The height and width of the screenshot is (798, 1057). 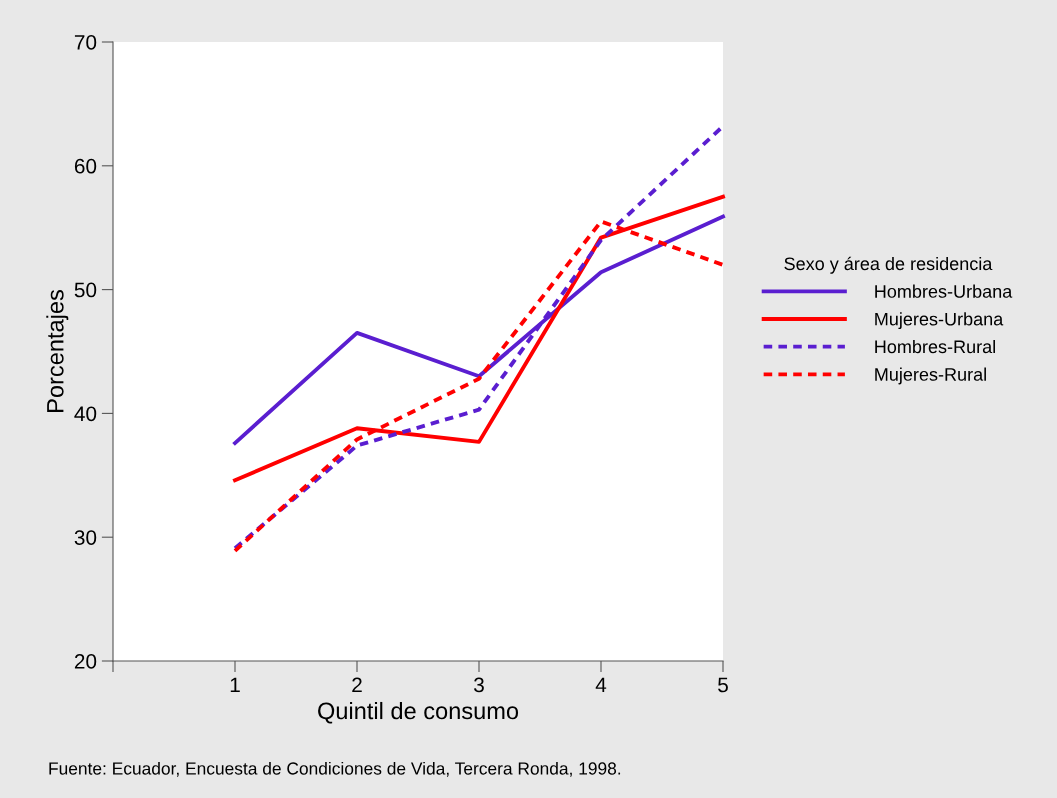 What do you see at coordinates (335, 769) in the screenshot?
I see `source-note: Fuente: Ecuador, Encuesta de Condiciones de Vida, Tercera Ronda, 1998.` at bounding box center [335, 769].